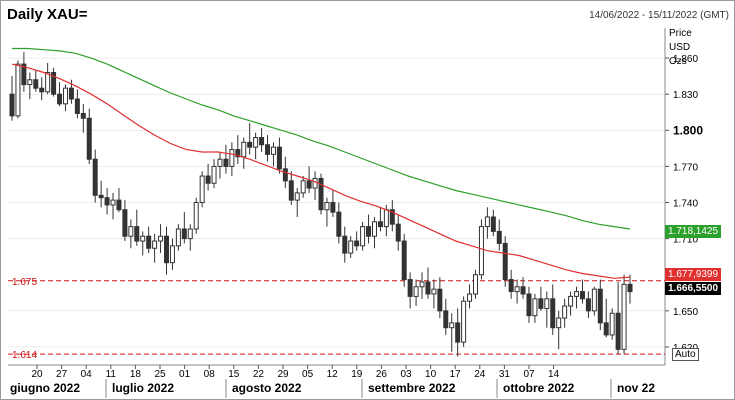 Image resolution: width=735 pixels, height=400 pixels. Describe the element at coordinates (693, 288) in the screenshot. I see `last-price-label: 1.666,5500` at that location.